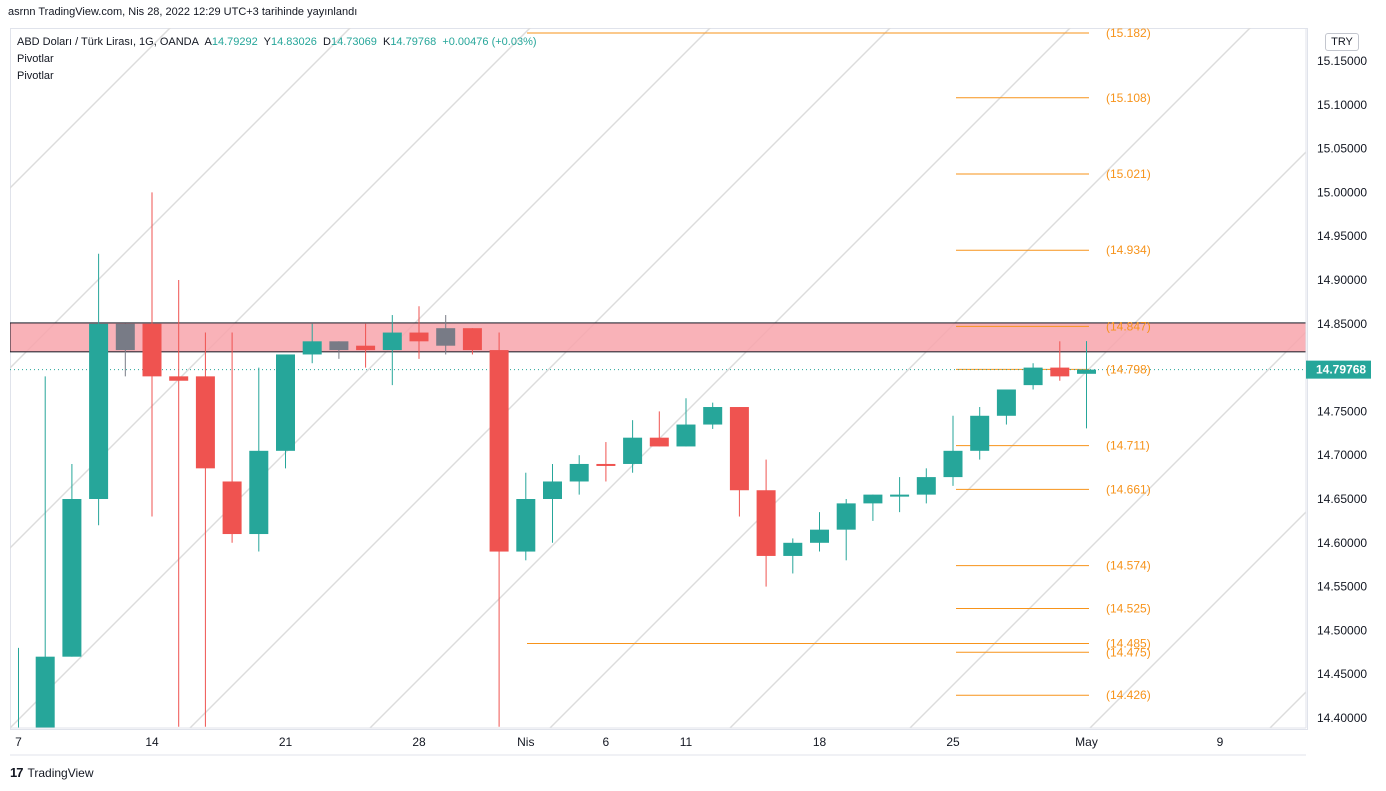  Describe the element at coordinates (525, 742) in the screenshot. I see `x-tick-label: Nis` at that location.